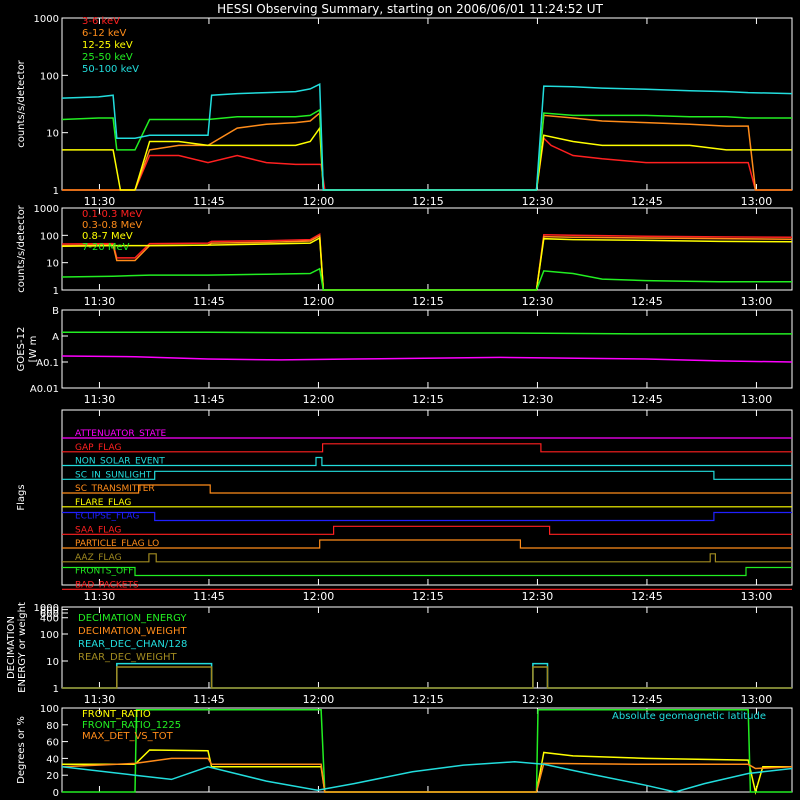  What do you see at coordinates (112, 225) in the screenshot?
I see `legend-entry: 0.3-0.8 MeV` at bounding box center [112, 225].